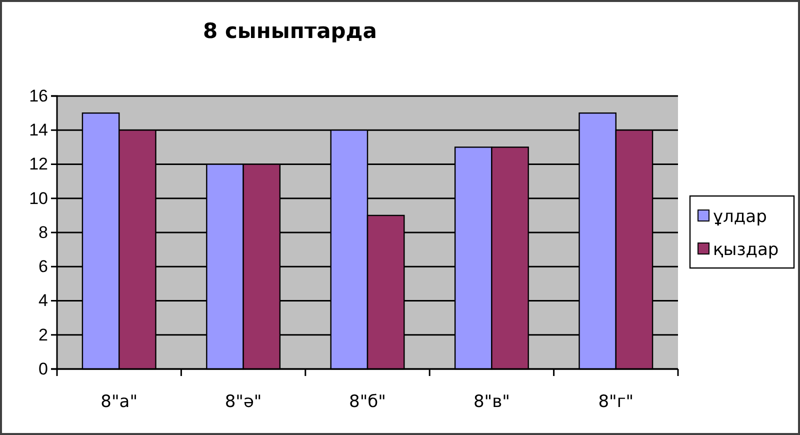 This screenshot has width=800, height=435. What do you see at coordinates (43, 368) in the screenshot?
I see `y-tick-label: 0` at bounding box center [43, 368].